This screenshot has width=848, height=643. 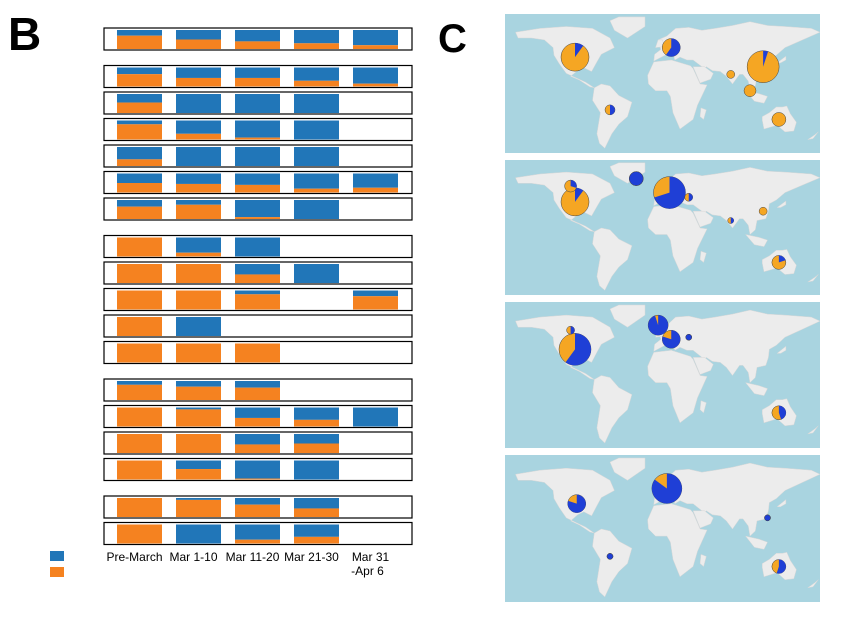 What do you see at coordinates (253, 557) in the screenshot?
I see `column-label: Mar 11-20` at bounding box center [253, 557].